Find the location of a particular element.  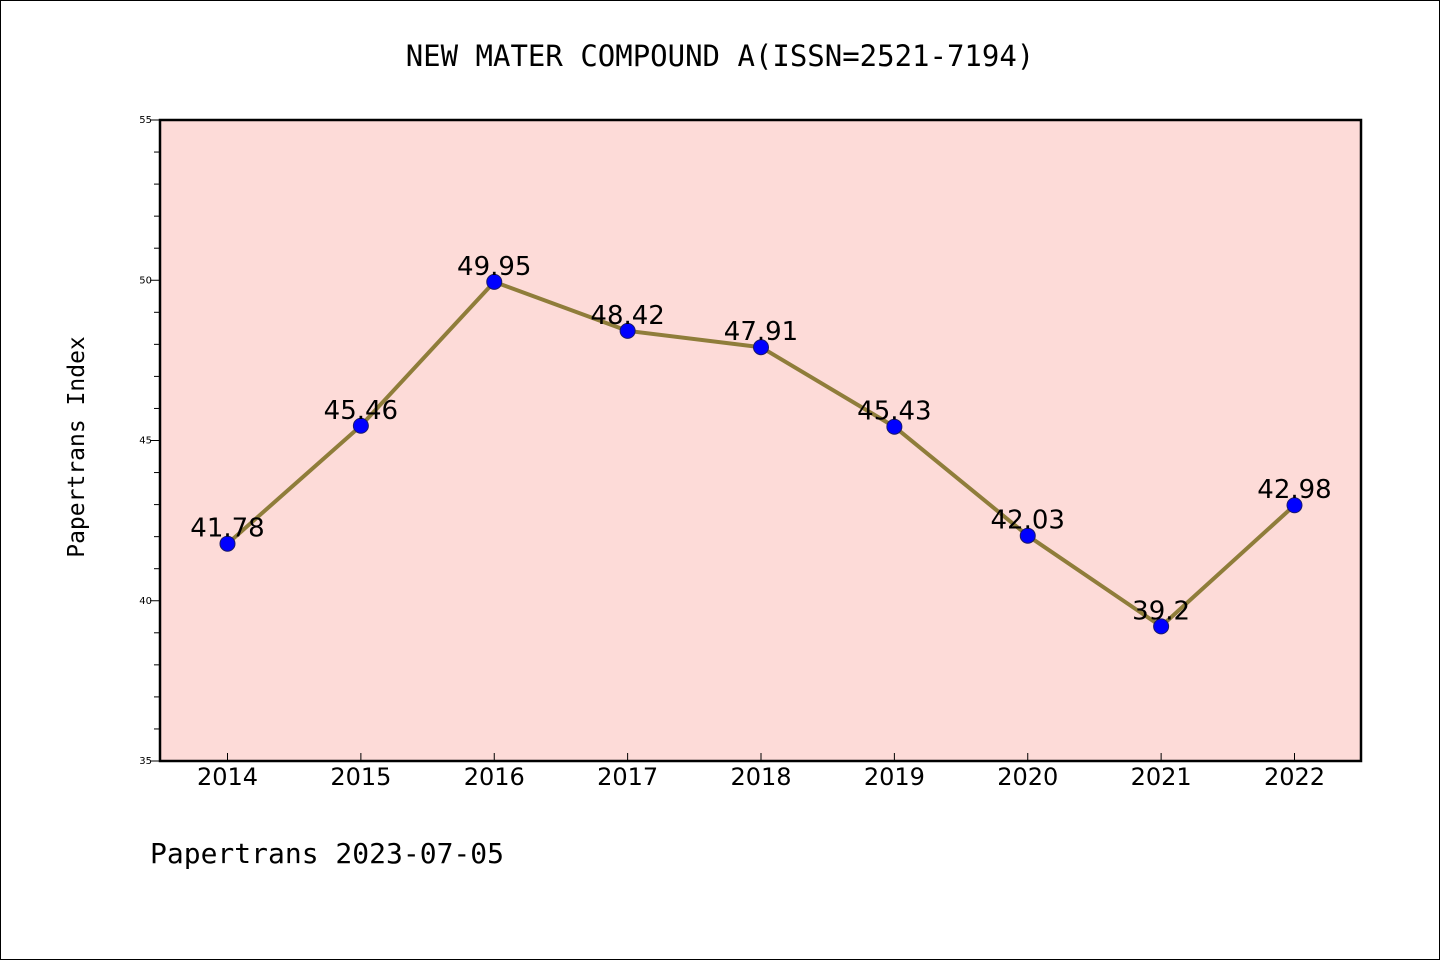

footer-note: Papertrans 2023-07-05 is located at coordinates (327, 853).